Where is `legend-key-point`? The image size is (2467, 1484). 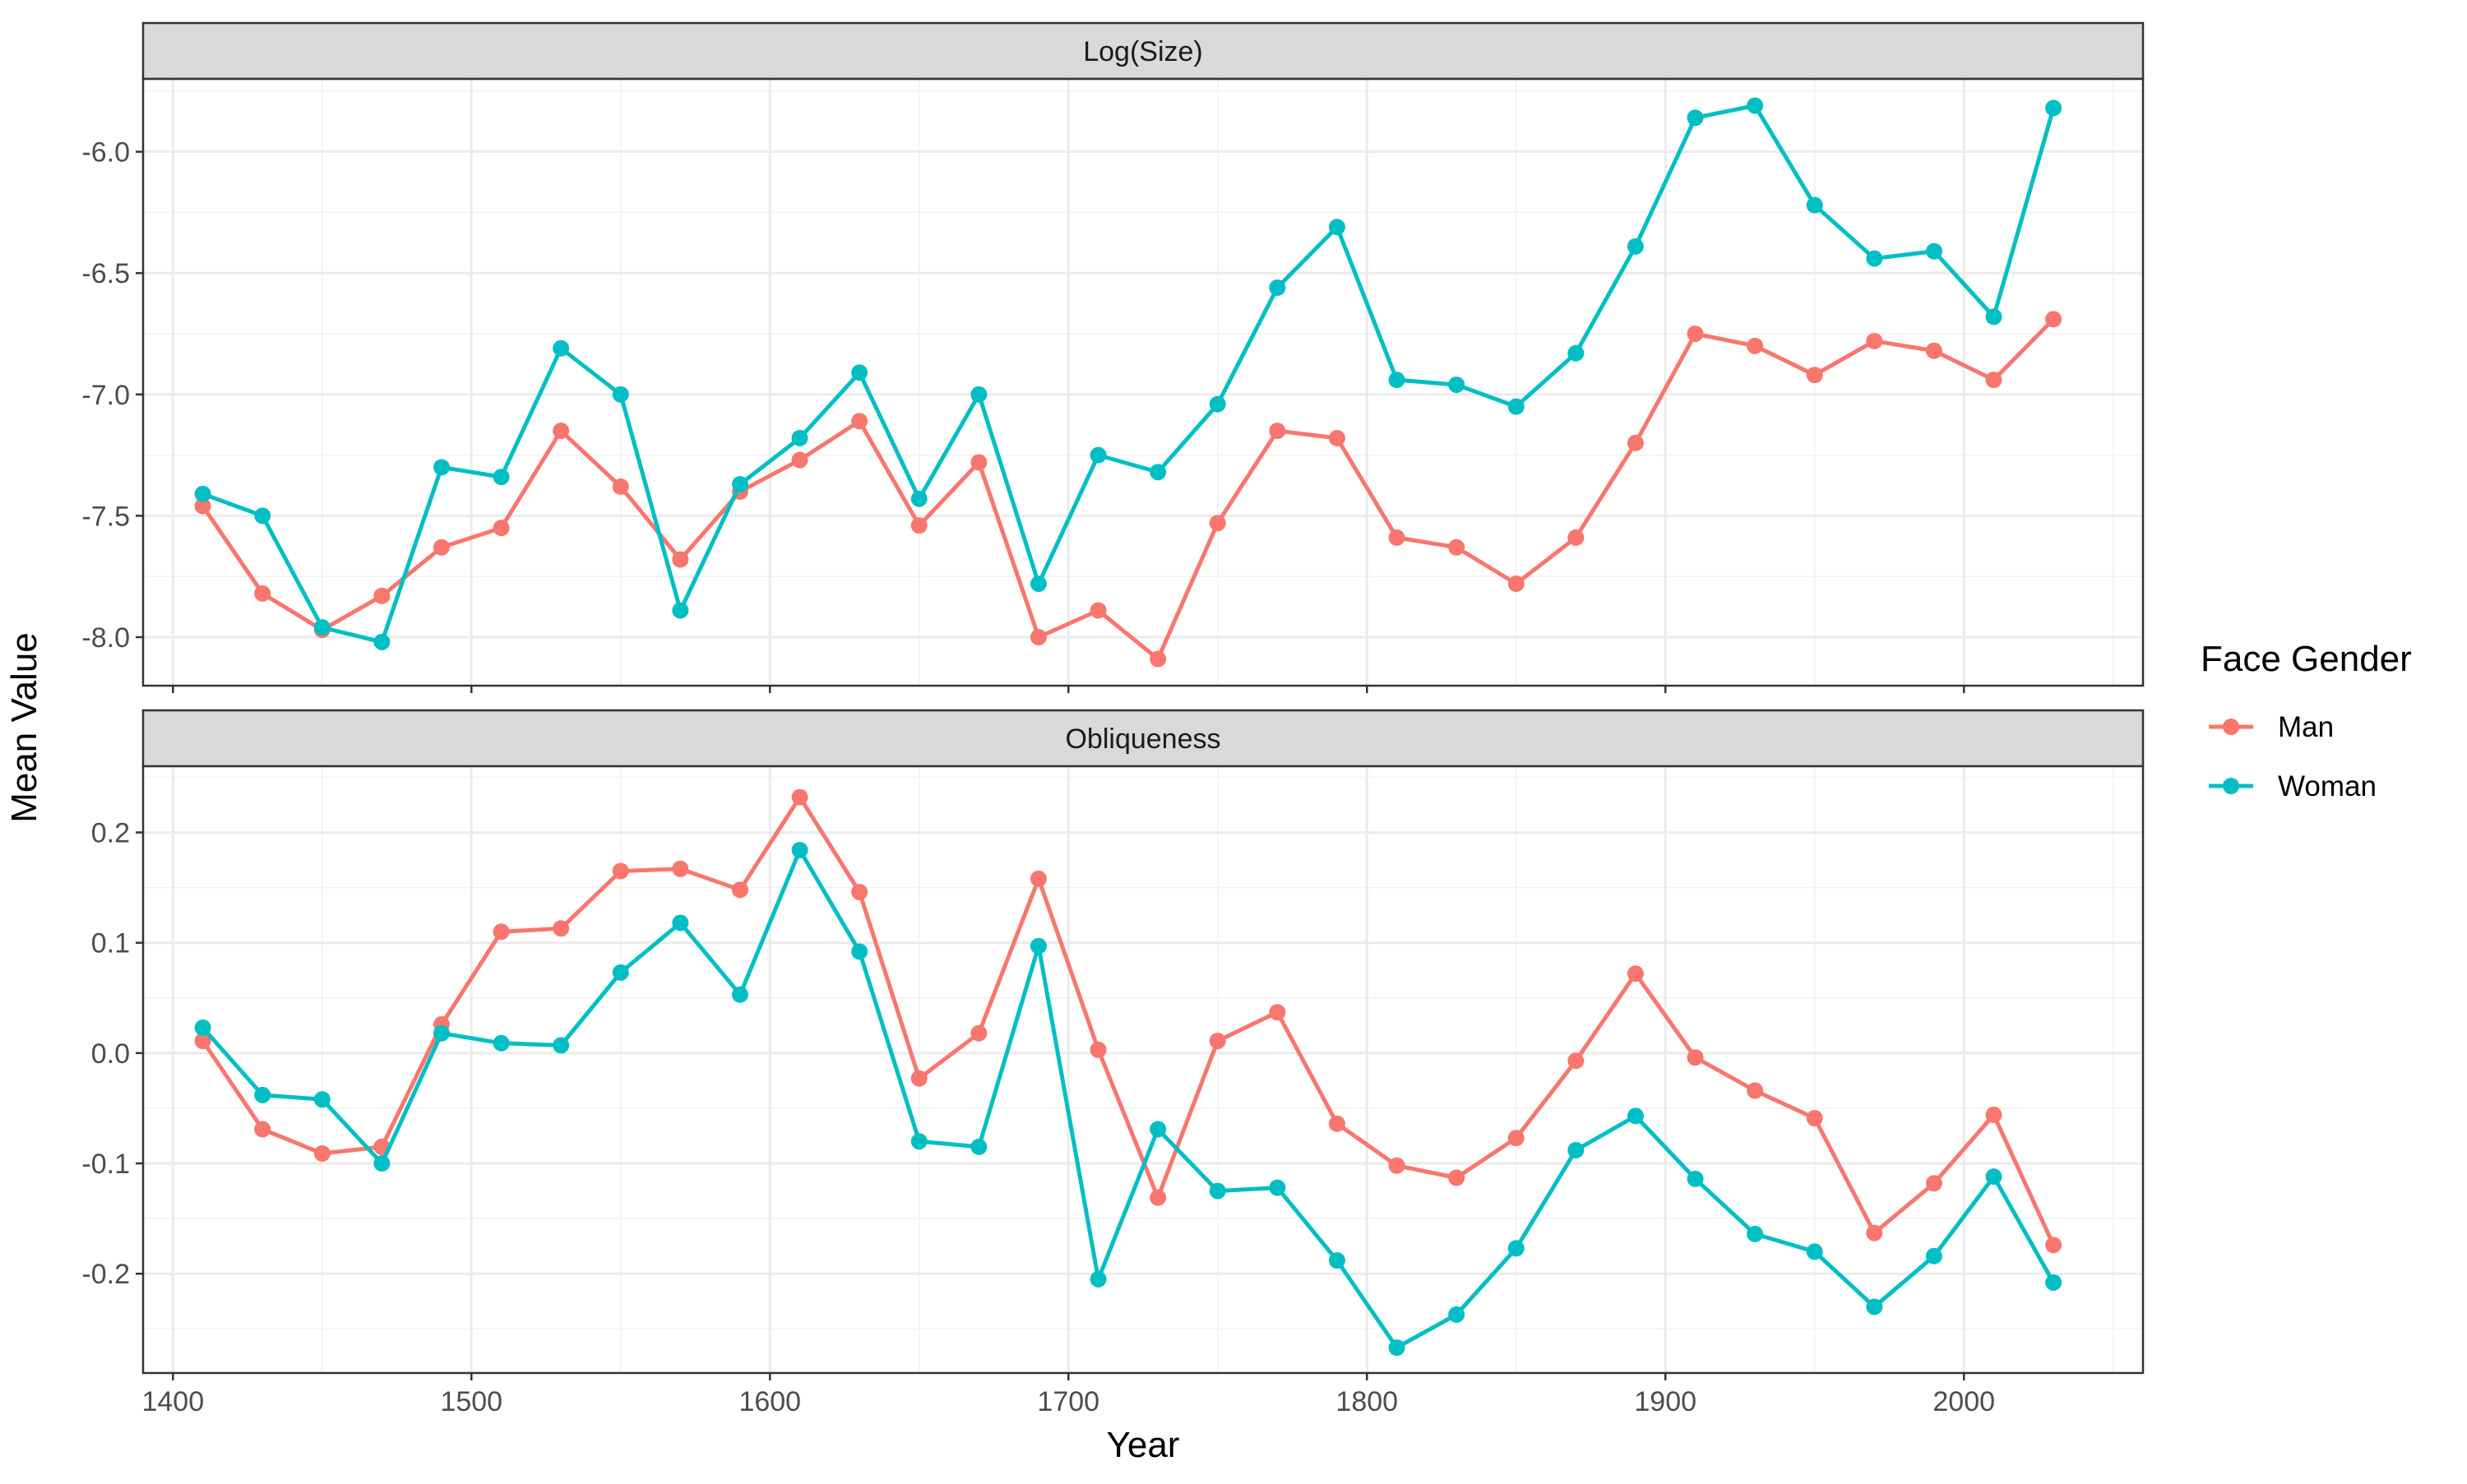
legend-key-point is located at coordinates (2231, 786).